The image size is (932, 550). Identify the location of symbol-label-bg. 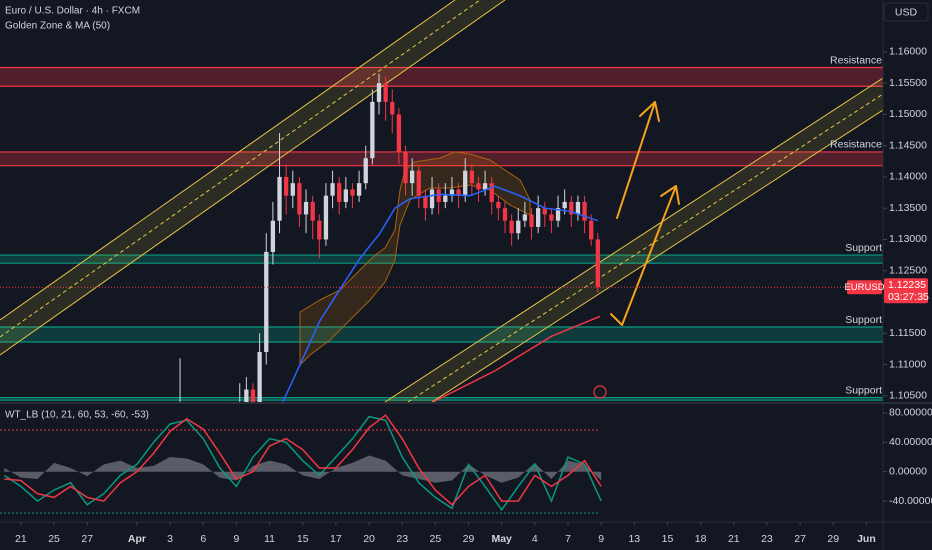
(864, 287).